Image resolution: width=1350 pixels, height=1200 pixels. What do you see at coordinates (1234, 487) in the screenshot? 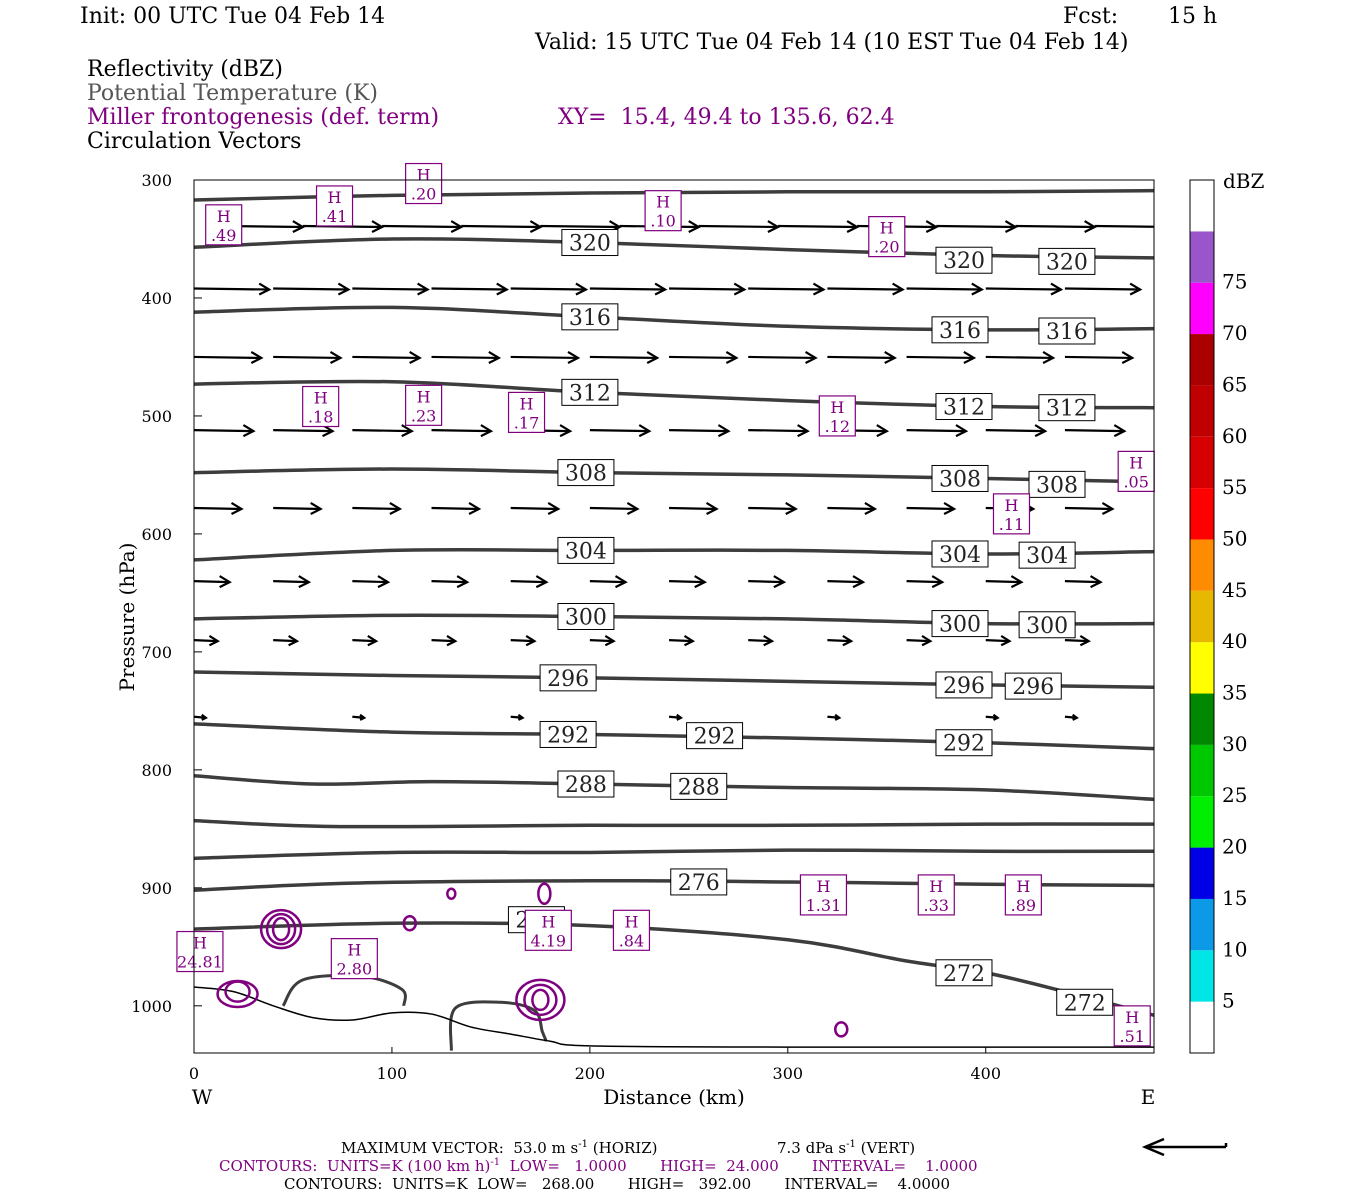
I see `colorbar-label: 55` at bounding box center [1234, 487].